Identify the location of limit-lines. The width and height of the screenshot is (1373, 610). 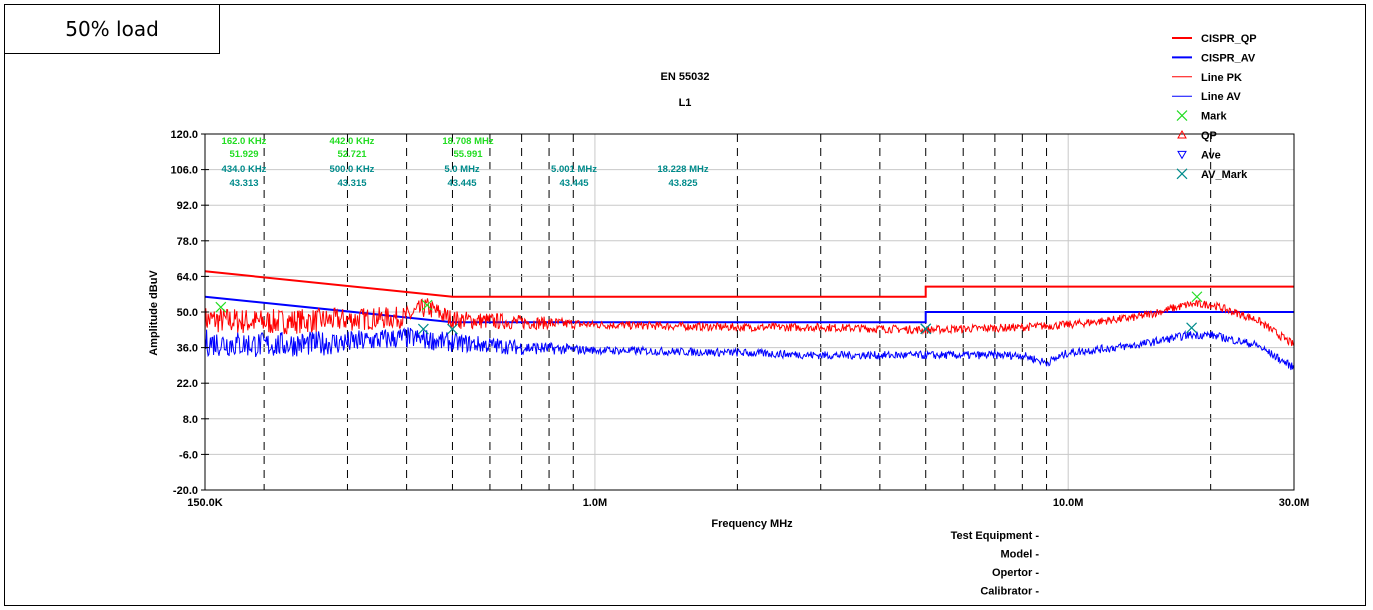
(749, 297).